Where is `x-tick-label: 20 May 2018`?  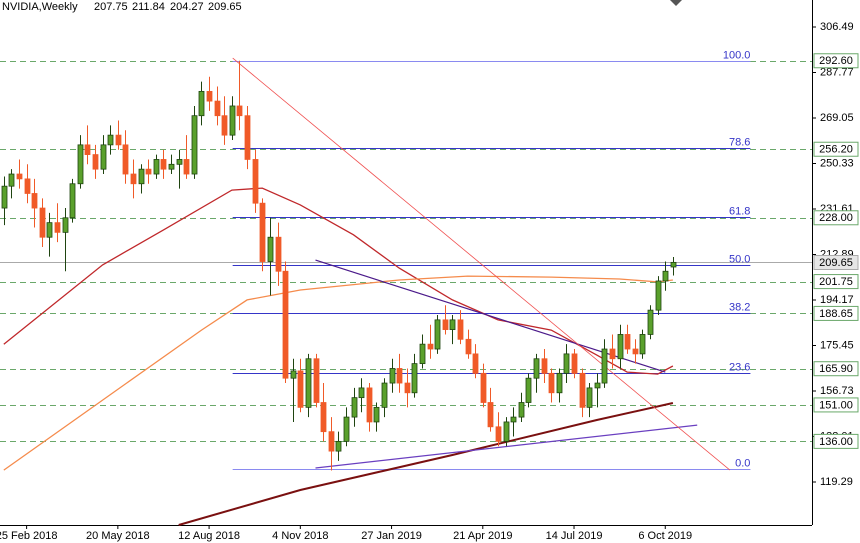
x-tick-label: 20 May 2018 is located at coordinates (118, 536).